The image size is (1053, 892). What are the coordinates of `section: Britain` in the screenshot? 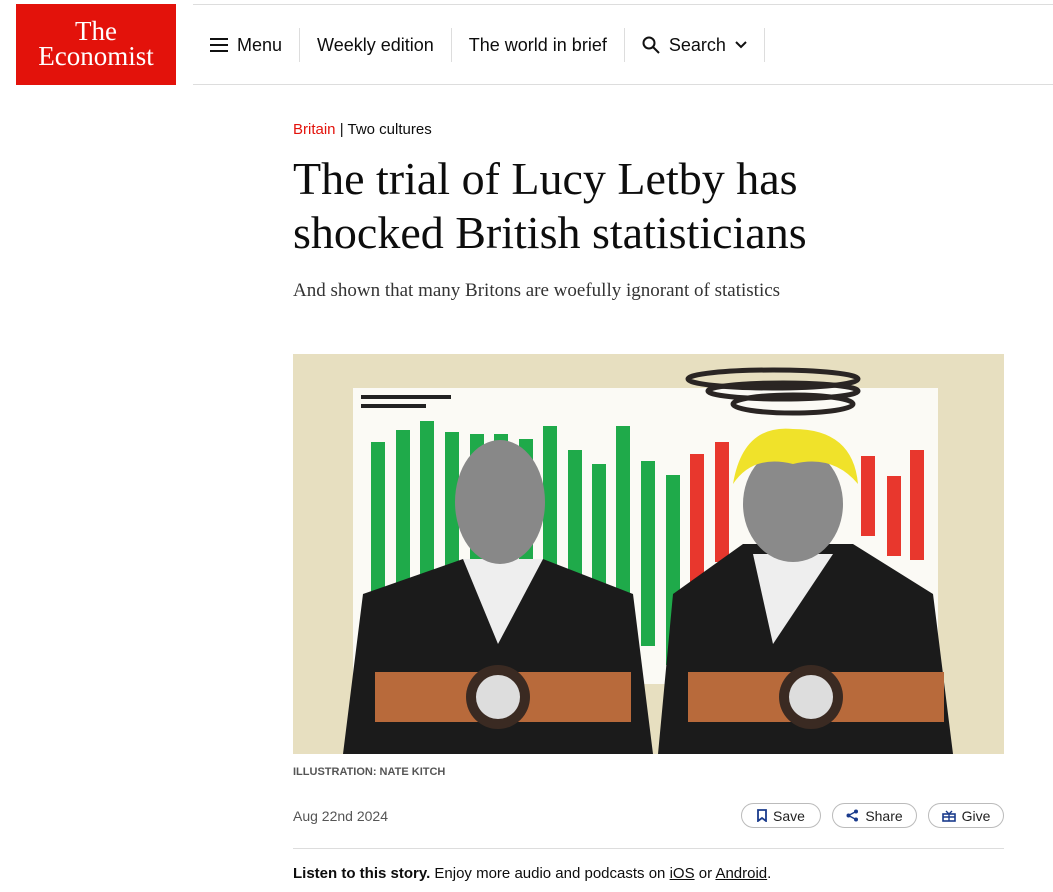 It's located at (314, 129).